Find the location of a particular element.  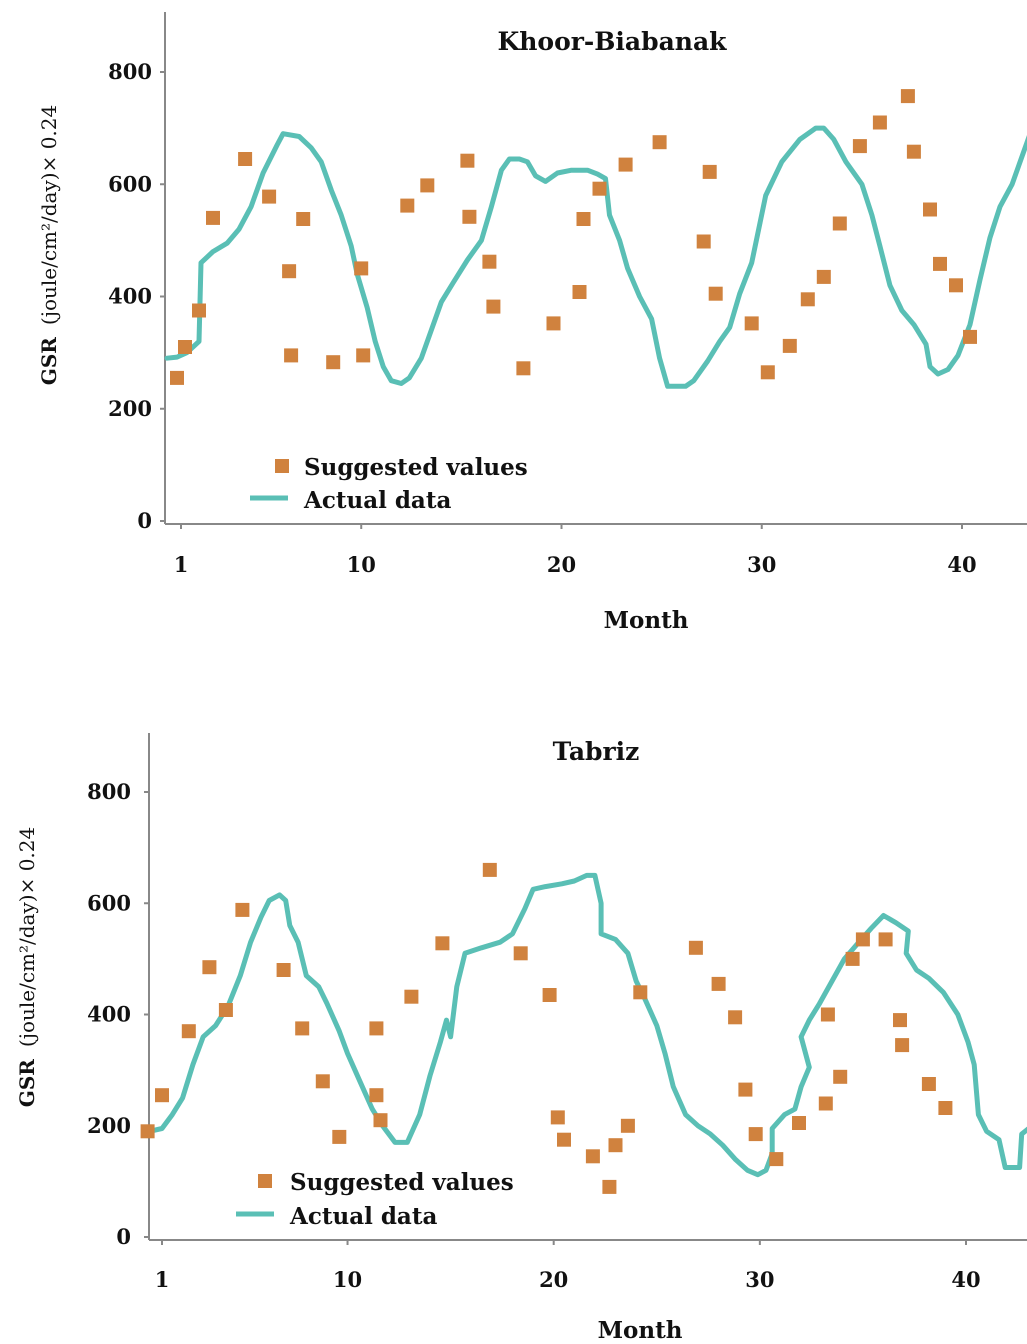

chart-title: Tabriz is located at coordinates (596, 751).